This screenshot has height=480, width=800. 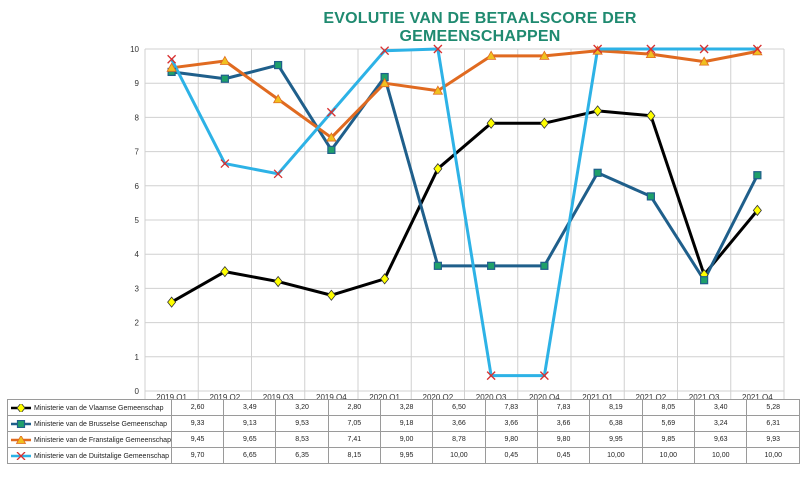 I want to click on data-label: 8,19, so click(x=616, y=407).